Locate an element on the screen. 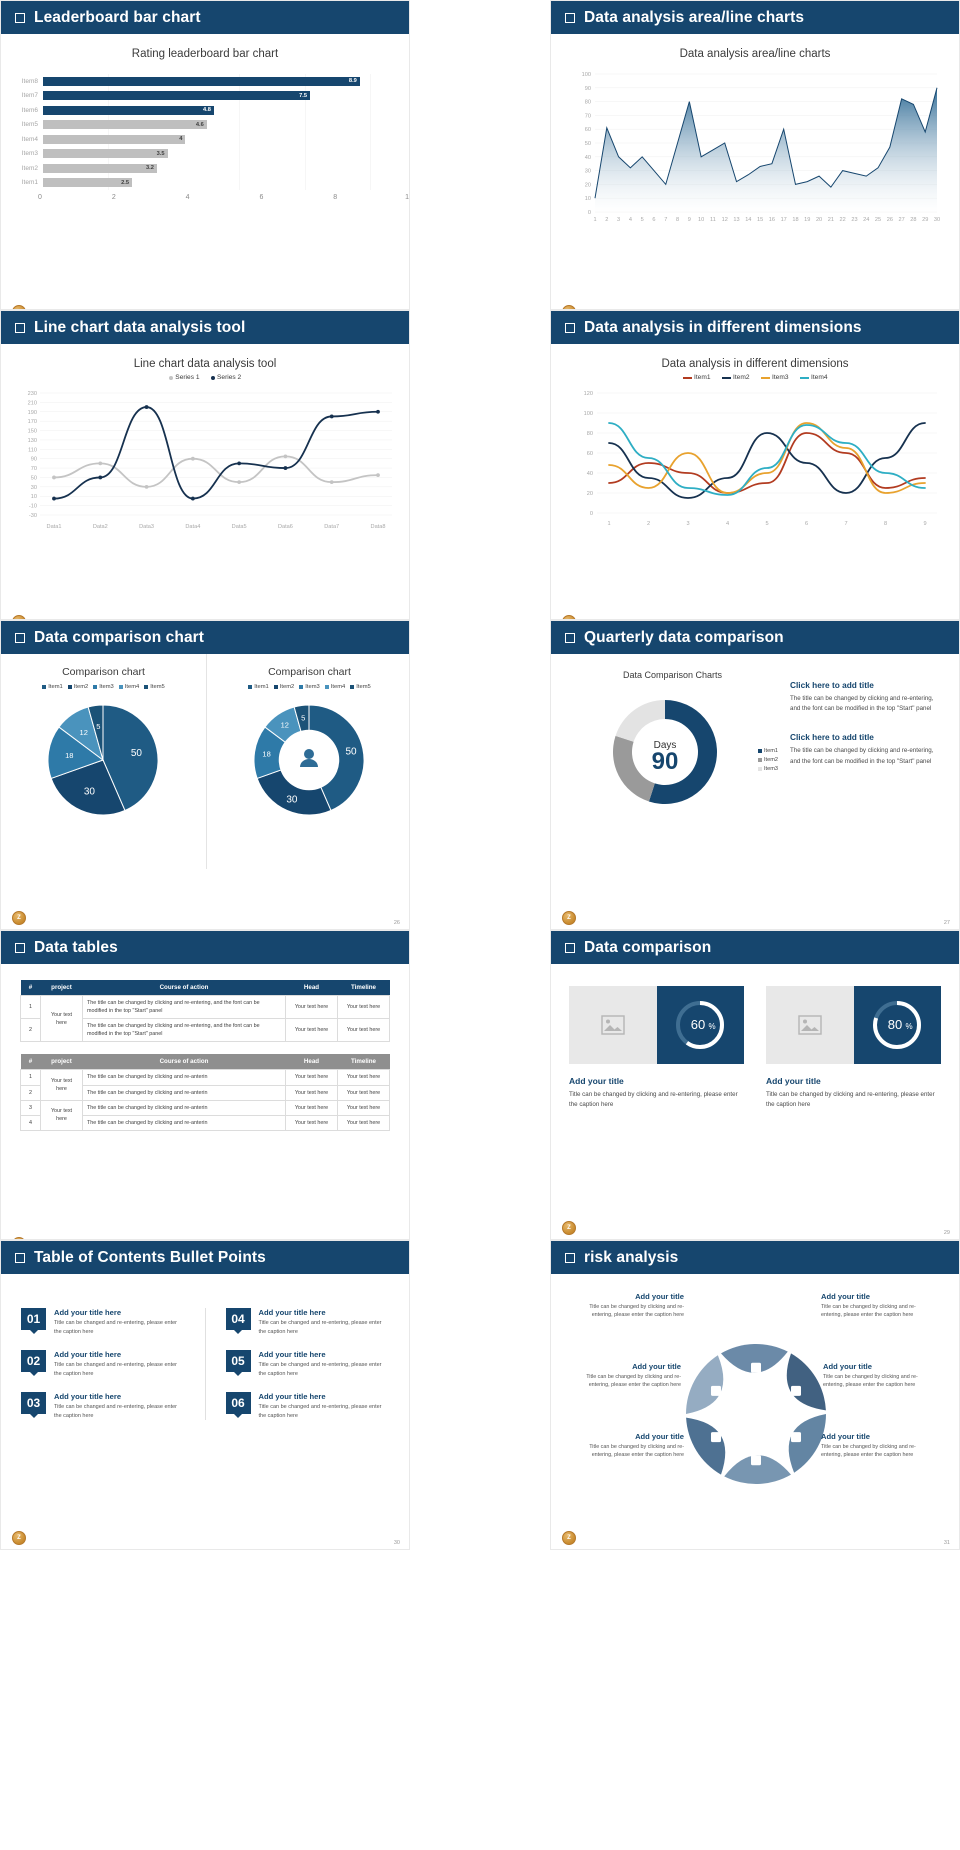 This screenshot has width=960, height=1850. x-tick: 0 is located at coordinates (40, 197).